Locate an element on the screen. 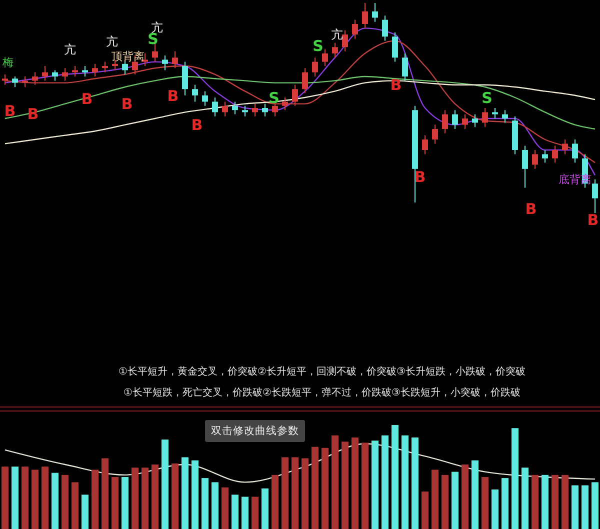 This screenshot has height=529, width=600. text: ①长平短跌，死亡交叉，价跌破②长跌短平，弹不过，价跌破③长跌短升，小突破，价跌破 is located at coordinates (322, 392).